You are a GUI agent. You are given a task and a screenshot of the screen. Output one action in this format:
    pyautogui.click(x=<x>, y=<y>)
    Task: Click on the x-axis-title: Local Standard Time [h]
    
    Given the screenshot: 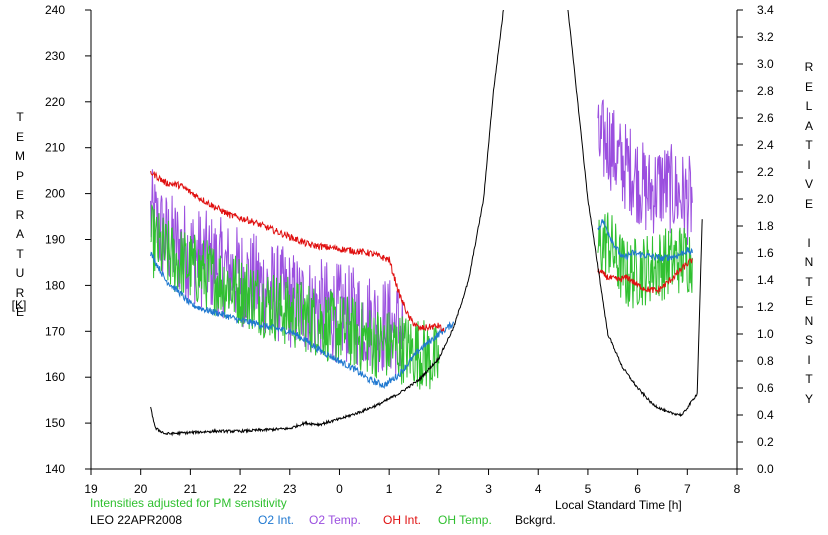 What is the action you would take?
    pyautogui.click(x=618, y=505)
    